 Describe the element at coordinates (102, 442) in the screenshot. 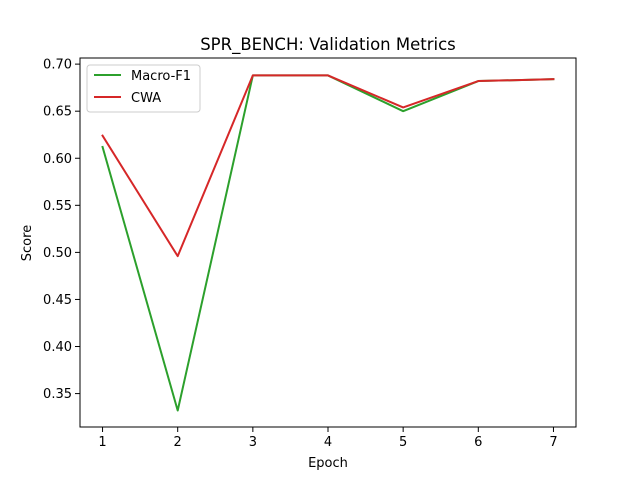

I see `x-tick-label: 1` at that location.